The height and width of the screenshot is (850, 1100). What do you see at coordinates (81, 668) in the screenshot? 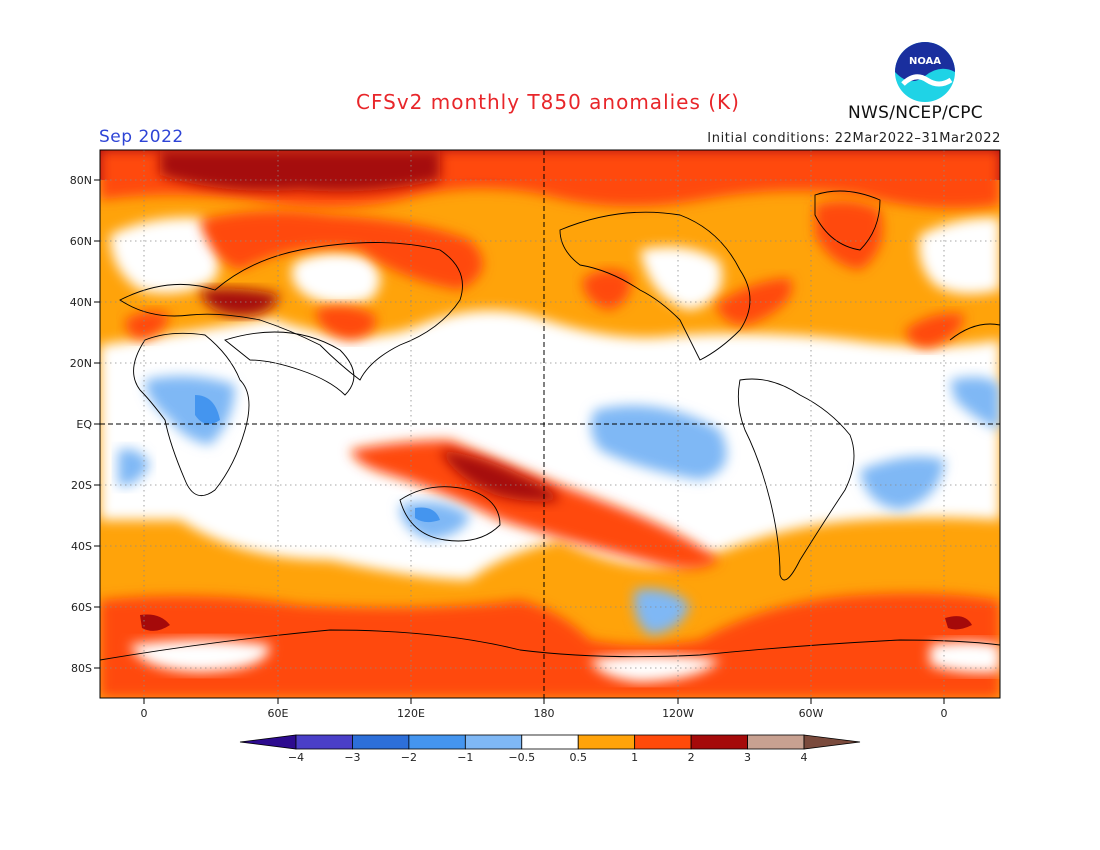
I see `lat-tick-label: 80S` at bounding box center [81, 668].